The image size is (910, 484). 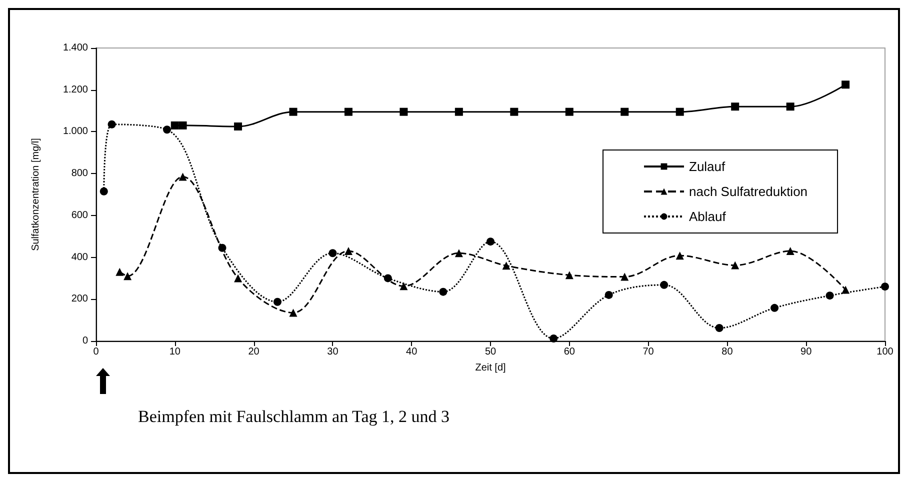 I want to click on x-tick-label: 100, so click(x=885, y=352).